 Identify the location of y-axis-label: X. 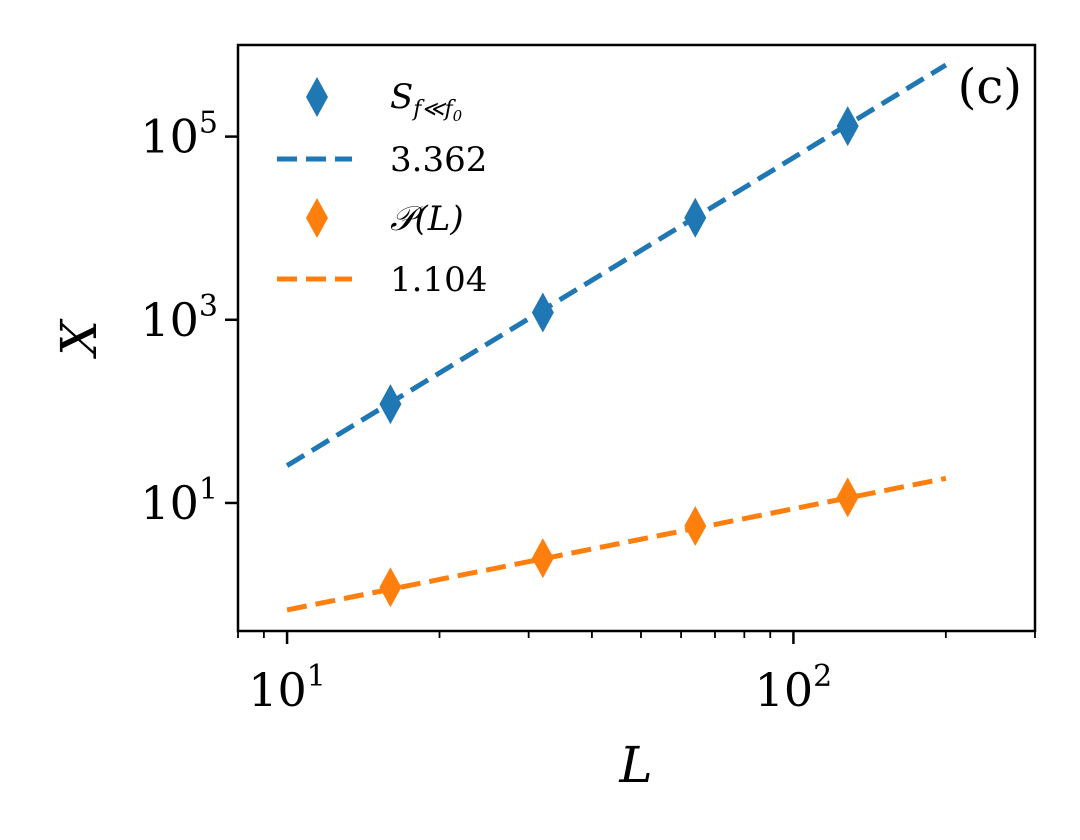
(79, 339).